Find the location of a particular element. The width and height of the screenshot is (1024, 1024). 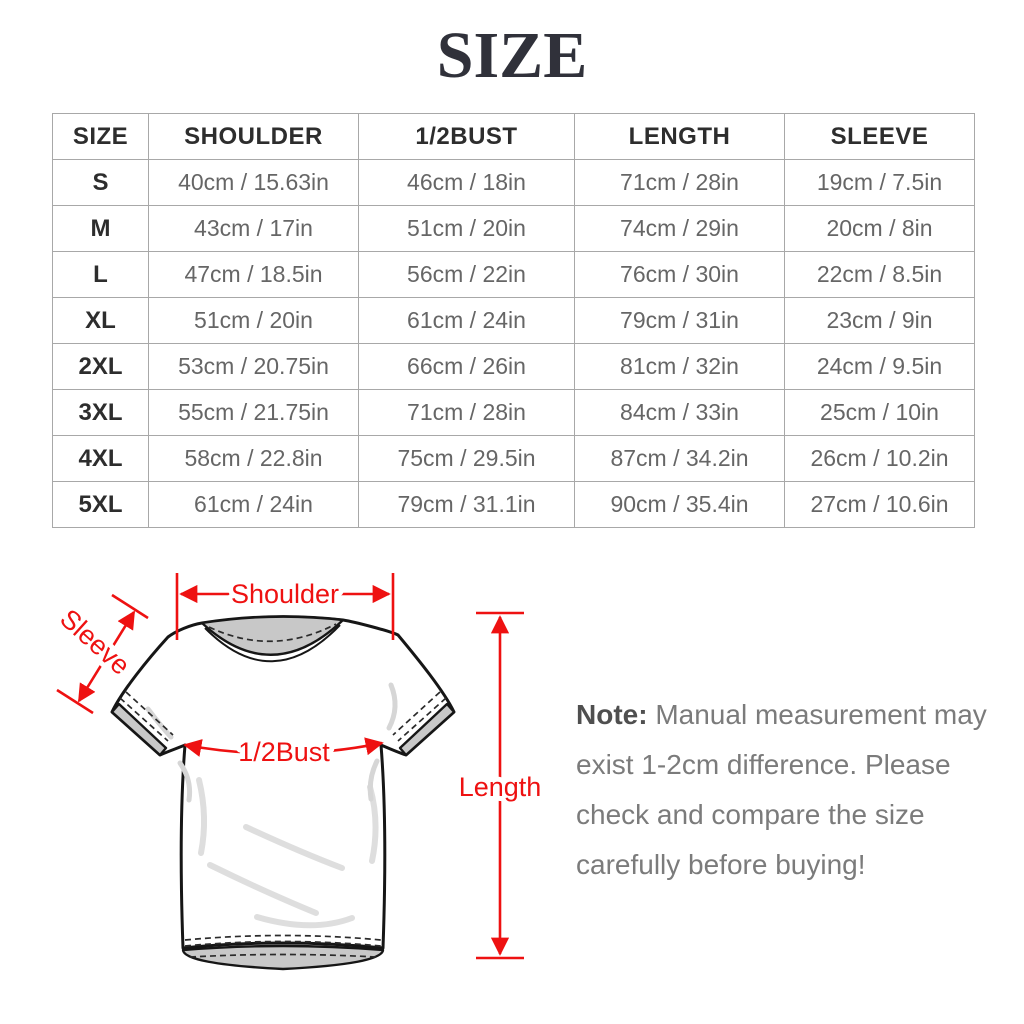

left-cuff is located at coordinates (139, 729).